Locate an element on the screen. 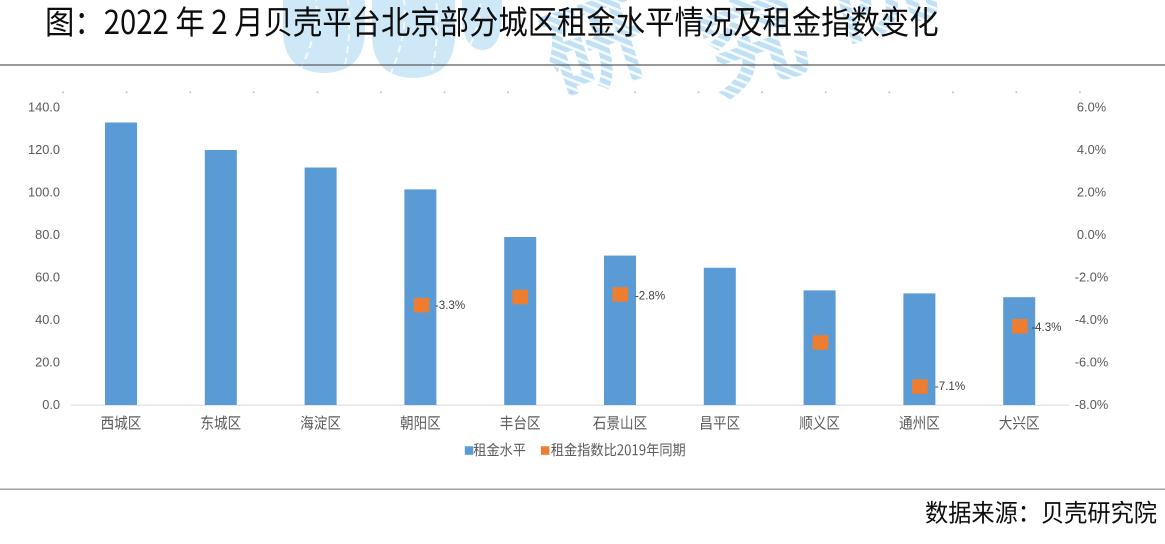 This screenshot has width=1165, height=544. svg-text: 2.0% is located at coordinates (1091, 192).